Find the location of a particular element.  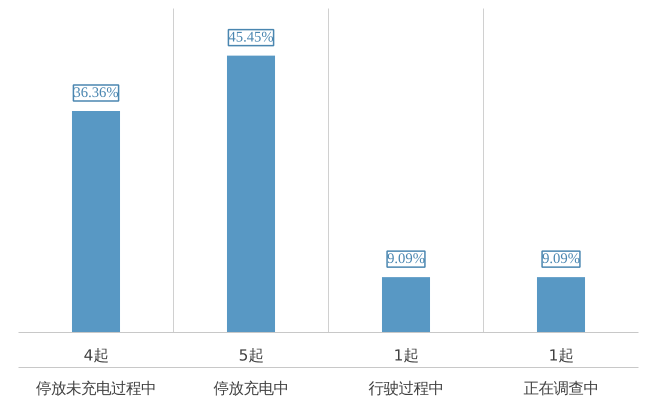

data-label: 45.45% is located at coordinates (251, 38).